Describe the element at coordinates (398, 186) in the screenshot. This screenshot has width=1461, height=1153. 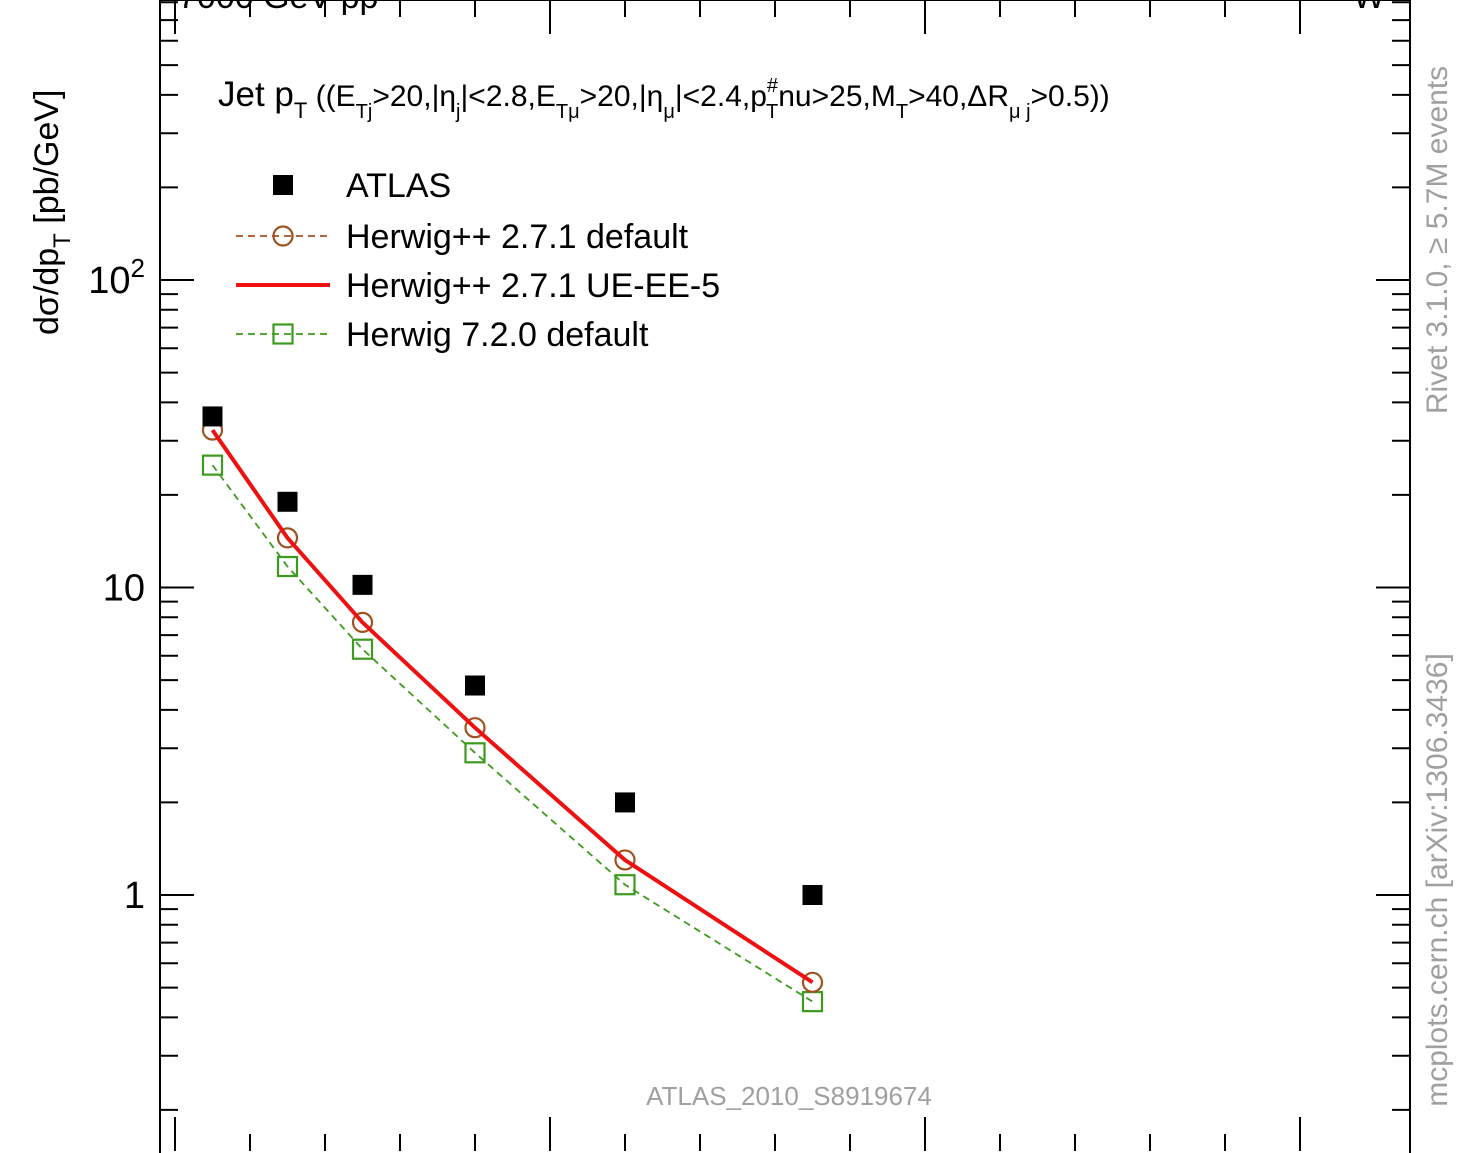
I see `legend-label: ATLAS` at that location.